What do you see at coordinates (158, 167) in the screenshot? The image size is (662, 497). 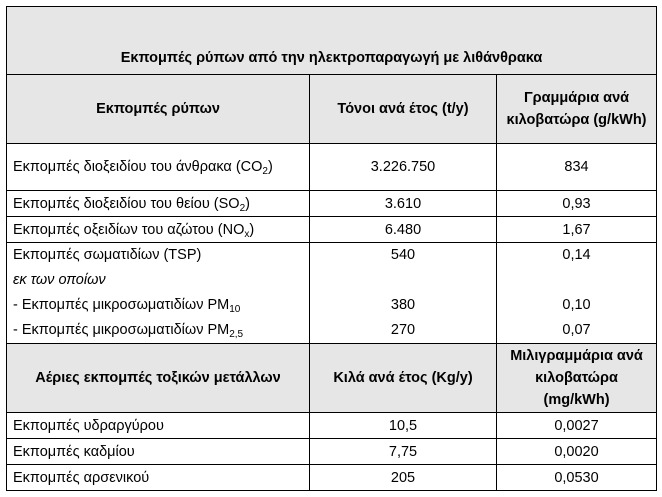 I see `row-label: Εκπομπές διοξειδίου του άνθρακα (CO2)` at bounding box center [158, 167].